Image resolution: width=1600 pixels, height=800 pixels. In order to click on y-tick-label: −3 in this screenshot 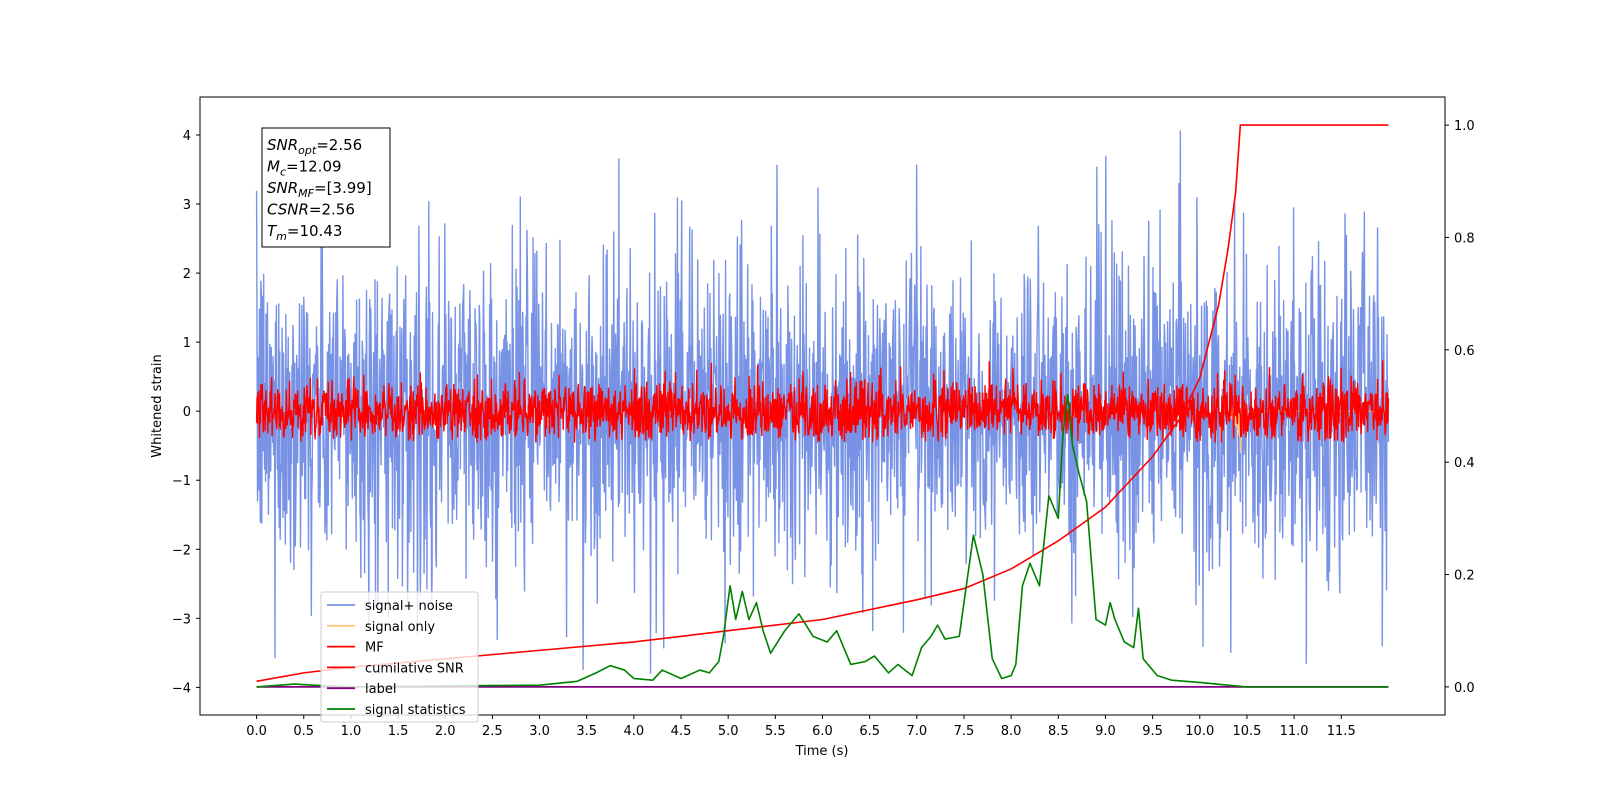, I will do `click(181, 619)`.